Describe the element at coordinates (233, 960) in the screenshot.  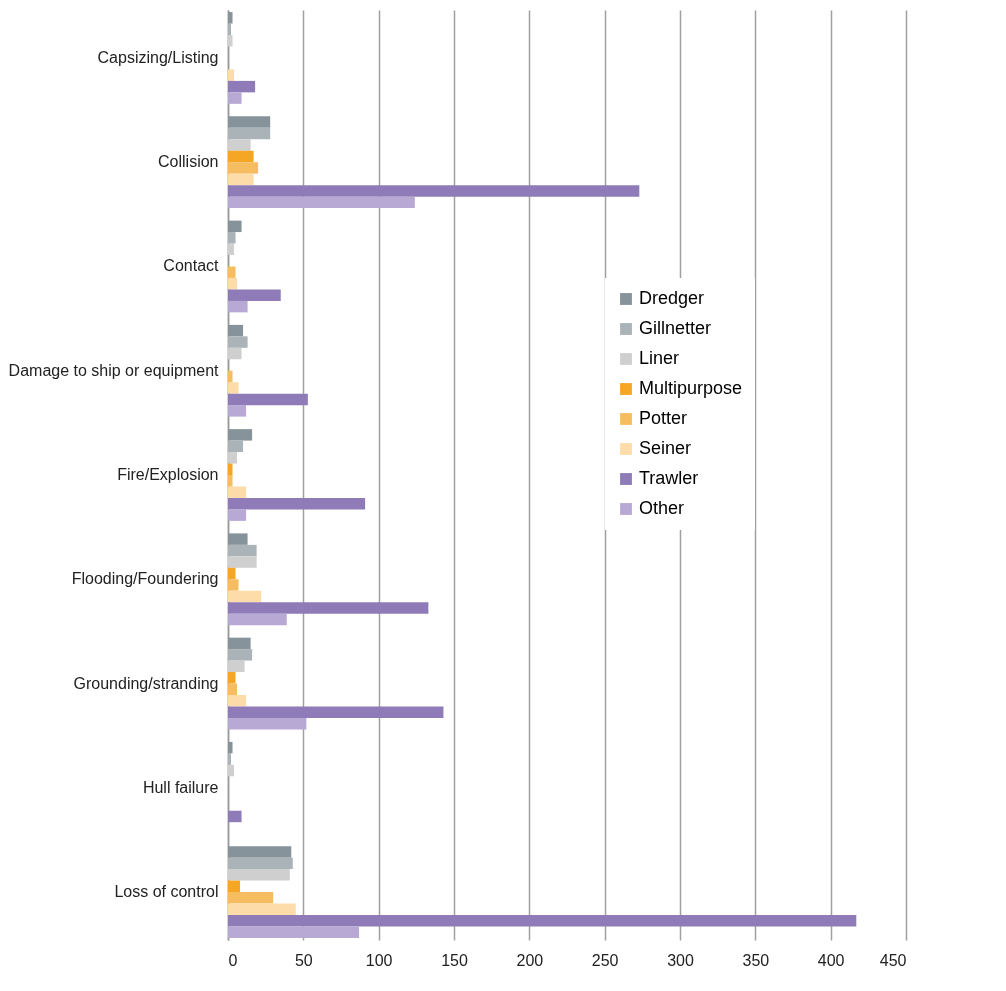
I see `x-tick-label: 0` at that location.